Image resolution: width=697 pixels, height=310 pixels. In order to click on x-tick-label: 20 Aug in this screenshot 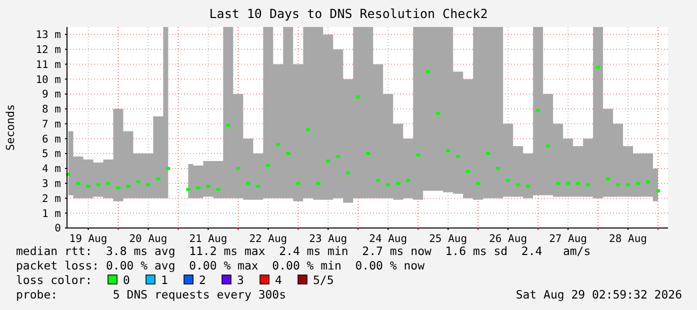, I will do `click(148, 239)`.